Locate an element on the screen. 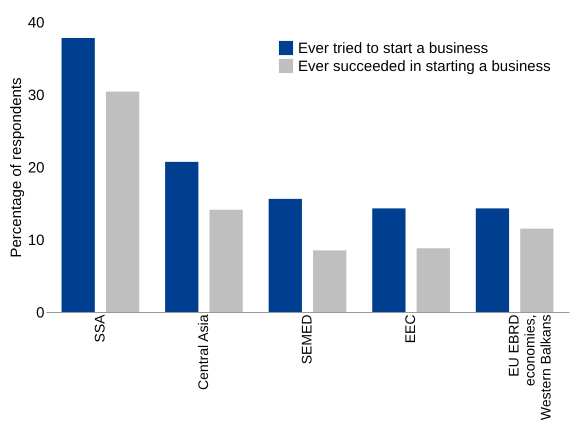 This screenshot has height=425, width=579. legend-label: Ever succeeded in starting a business is located at coordinates (424, 66).